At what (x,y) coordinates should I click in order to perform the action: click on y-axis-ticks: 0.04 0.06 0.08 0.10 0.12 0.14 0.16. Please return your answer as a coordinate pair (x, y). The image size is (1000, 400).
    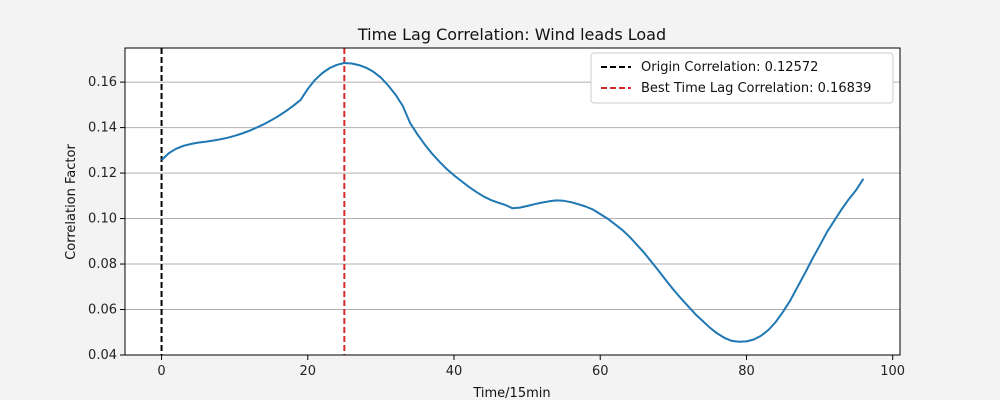
    Looking at the image, I should click on (106, 219).